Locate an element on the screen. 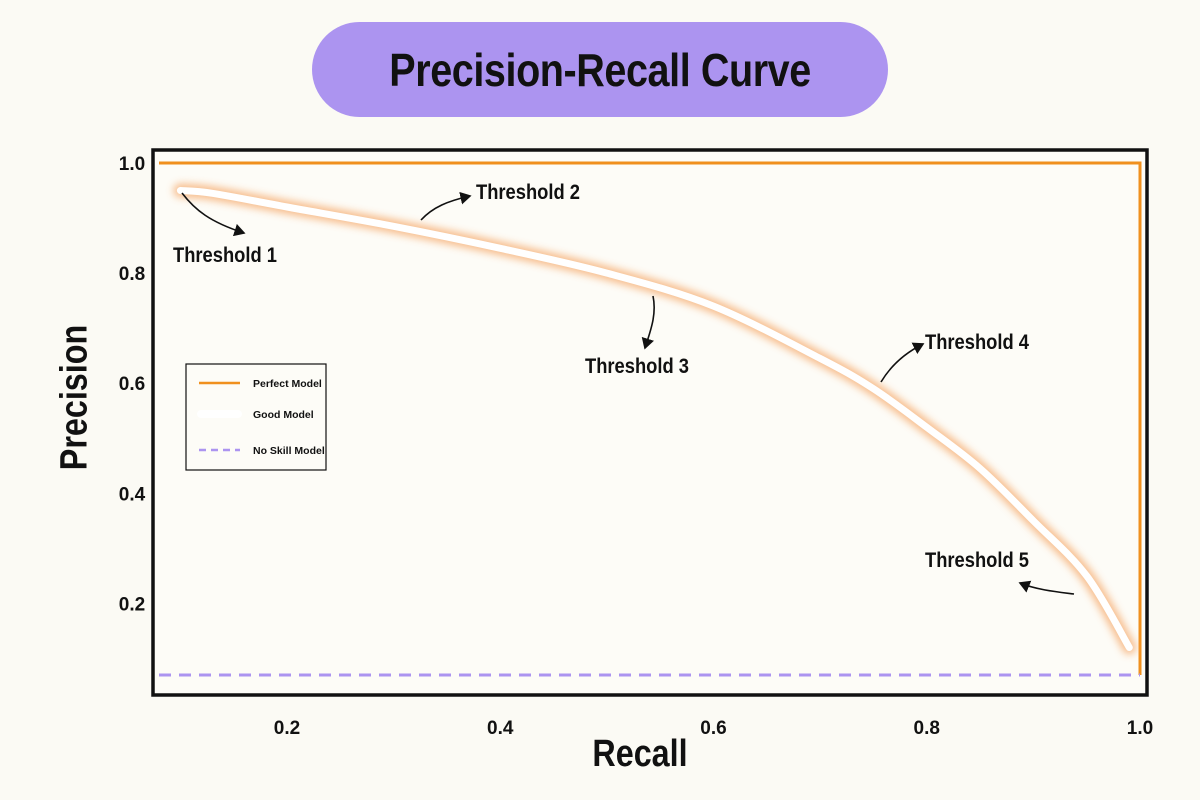  x-tick-label: 0.2 is located at coordinates (287, 728).